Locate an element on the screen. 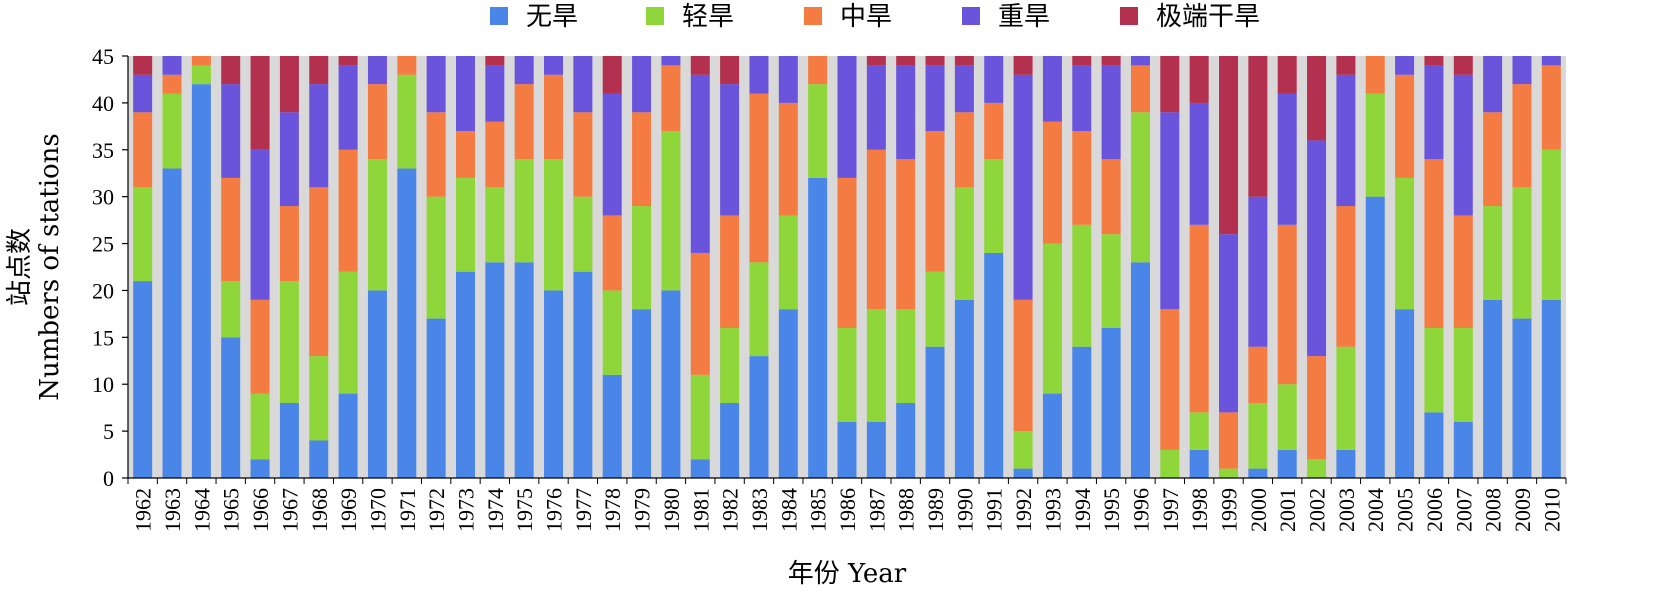 The image size is (1660, 594). bar-segment-1962-s3 is located at coordinates (143, 93).